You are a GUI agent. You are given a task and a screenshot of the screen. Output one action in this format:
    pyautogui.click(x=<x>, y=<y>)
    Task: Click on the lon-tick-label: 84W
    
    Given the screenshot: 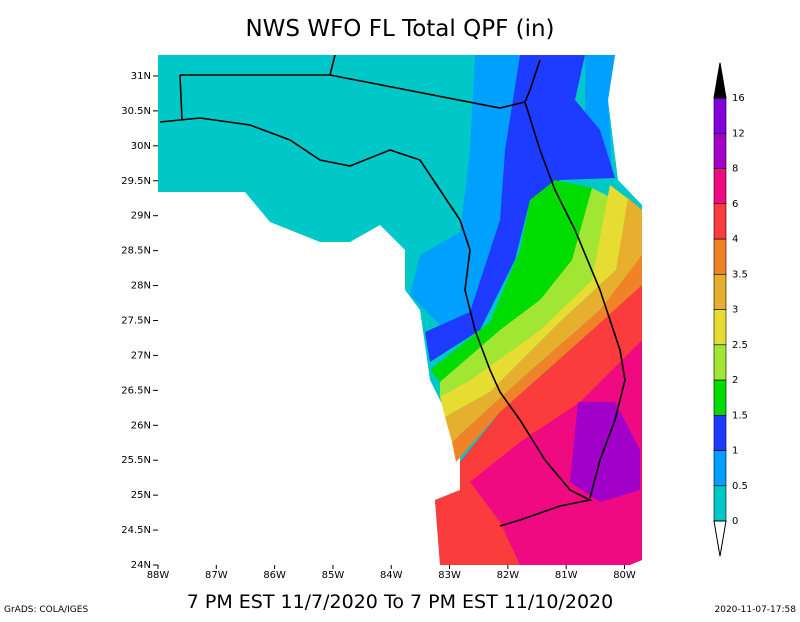 What is the action you would take?
    pyautogui.click(x=391, y=575)
    